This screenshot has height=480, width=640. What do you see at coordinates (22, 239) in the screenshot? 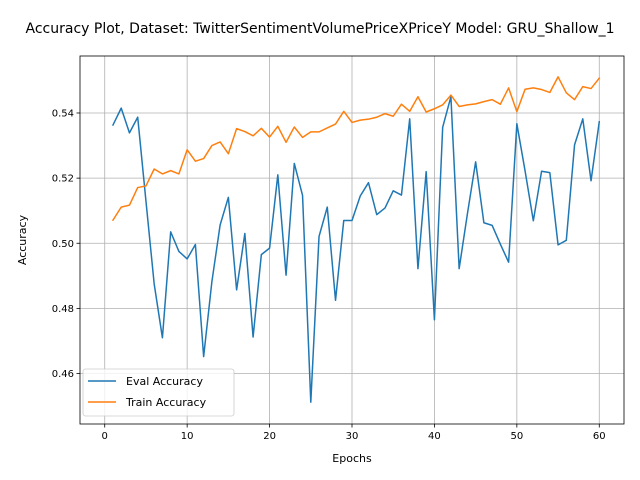
I see `y-axis-label: Accuracy` at bounding box center [22, 239].